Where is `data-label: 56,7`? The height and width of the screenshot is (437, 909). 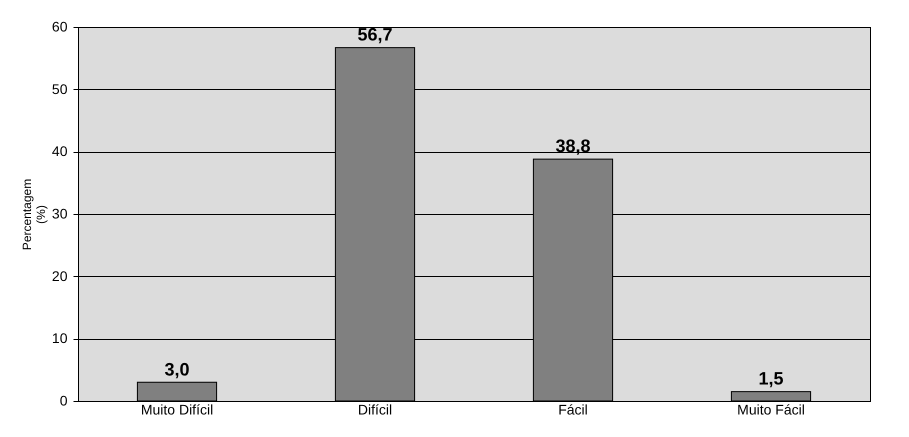
data-label: 56,7 is located at coordinates (375, 34).